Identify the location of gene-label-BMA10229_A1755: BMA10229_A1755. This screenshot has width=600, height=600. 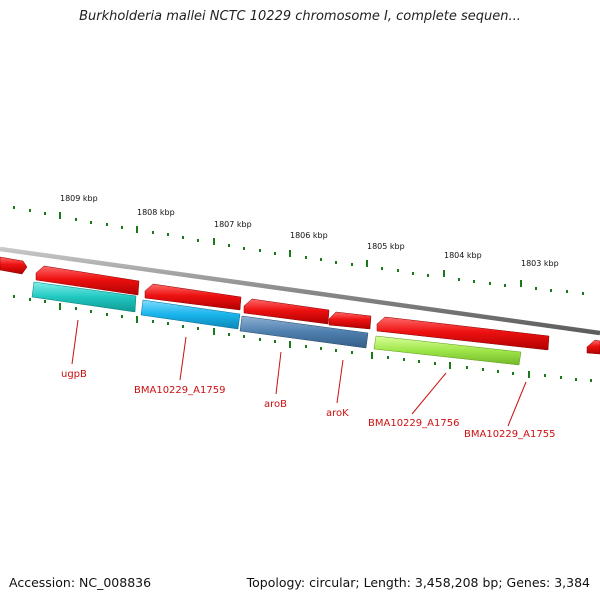
(509, 434).